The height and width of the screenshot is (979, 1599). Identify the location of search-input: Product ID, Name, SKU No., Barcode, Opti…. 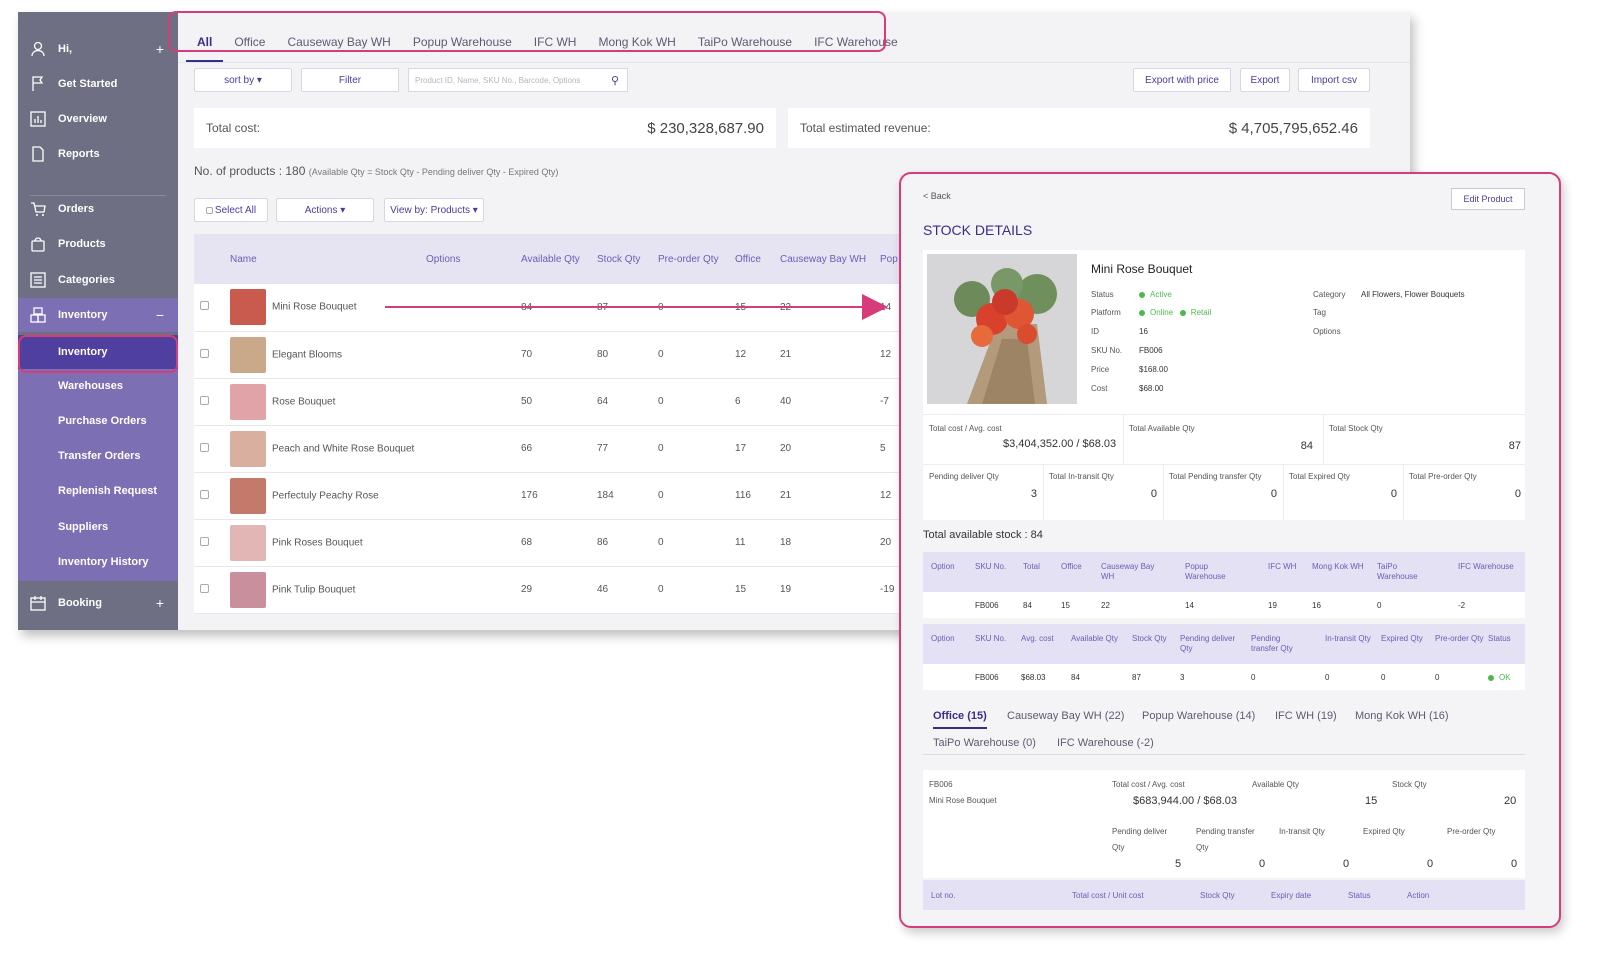
(518, 80).